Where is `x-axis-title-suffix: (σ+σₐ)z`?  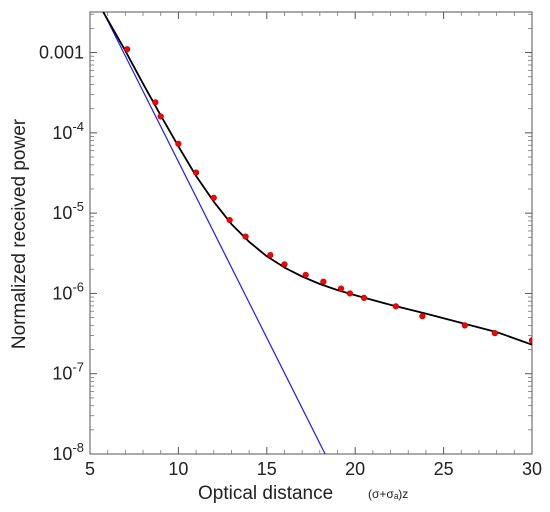
x-axis-title-suffix: (σ+σₐ)z is located at coordinates (388, 494).